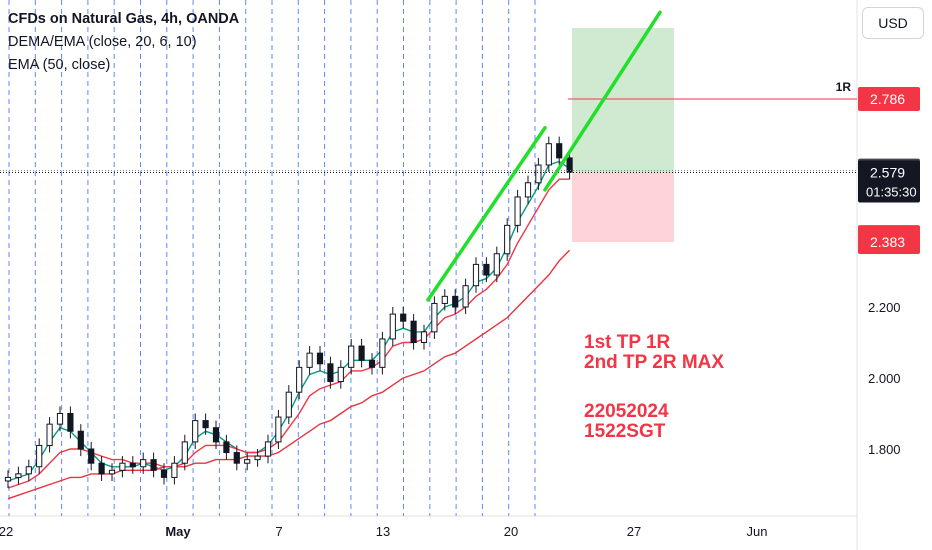 The height and width of the screenshot is (550, 932). Describe the element at coordinates (884, 378) in the screenshot. I see `y-tick-label: 2.000` at that location.